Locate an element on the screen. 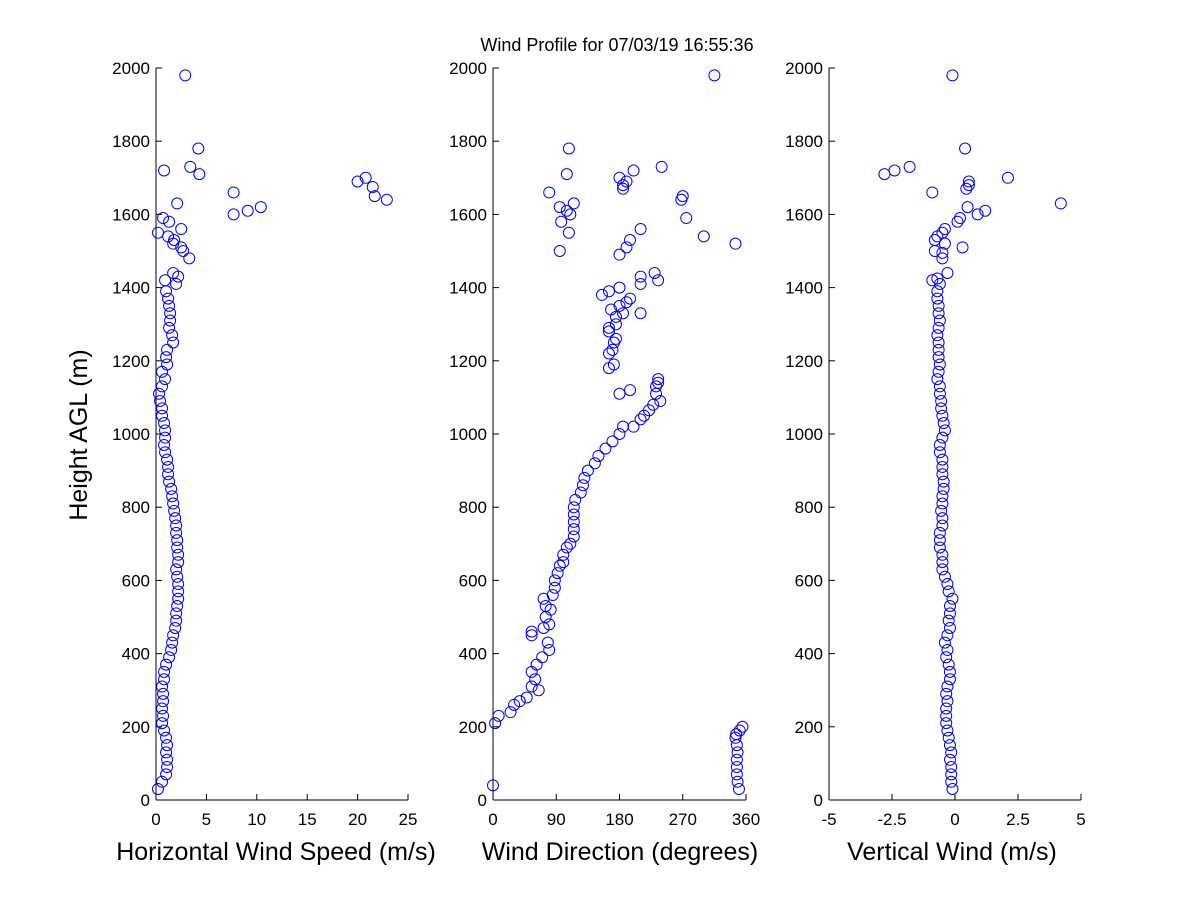  y-axis-label: Height AGL (m) is located at coordinates (79, 434).